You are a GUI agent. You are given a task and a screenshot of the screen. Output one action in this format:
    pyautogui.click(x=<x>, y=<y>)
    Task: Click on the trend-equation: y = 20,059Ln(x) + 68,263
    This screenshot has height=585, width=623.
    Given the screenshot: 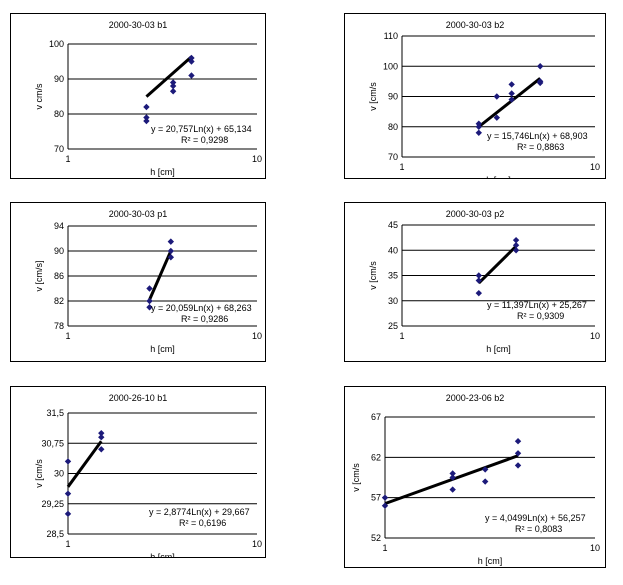 What is the action you would take?
    pyautogui.click(x=201, y=308)
    